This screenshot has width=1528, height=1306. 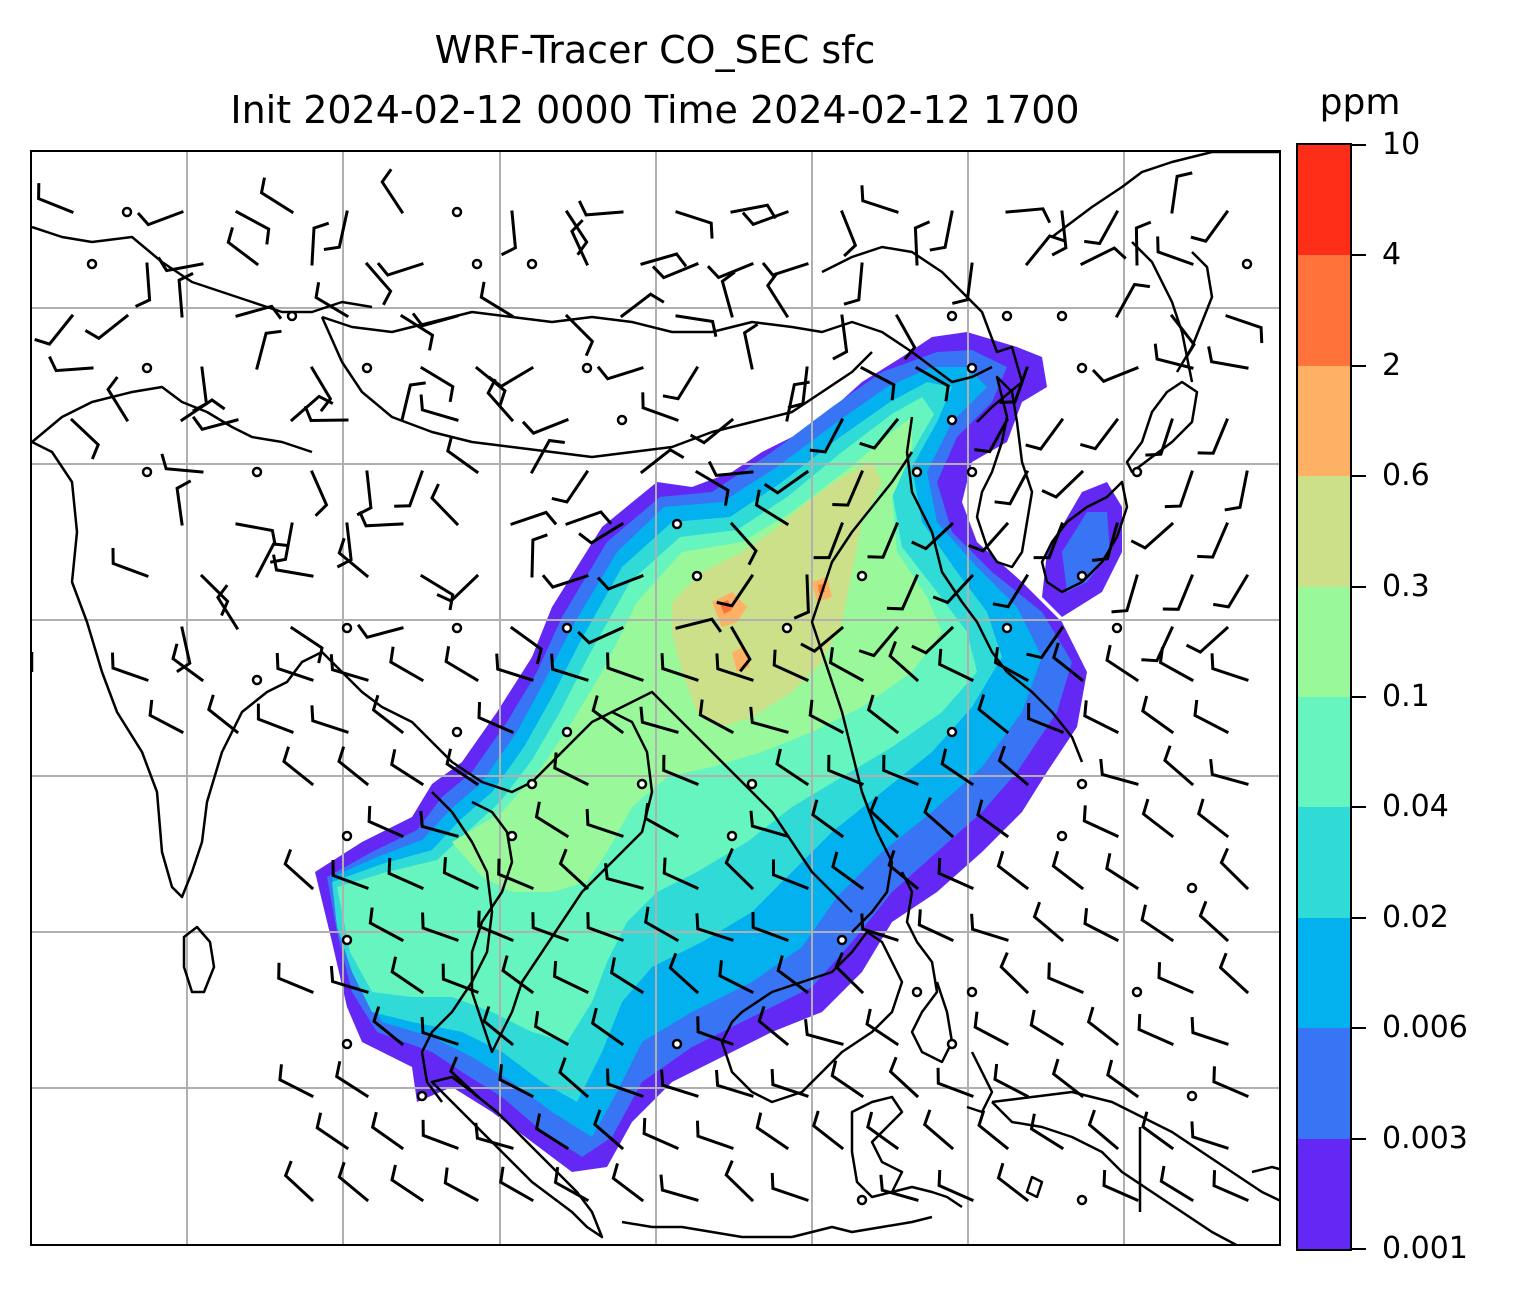 I want to click on colorbar-tick-label: 0.006, so click(x=1425, y=1028).